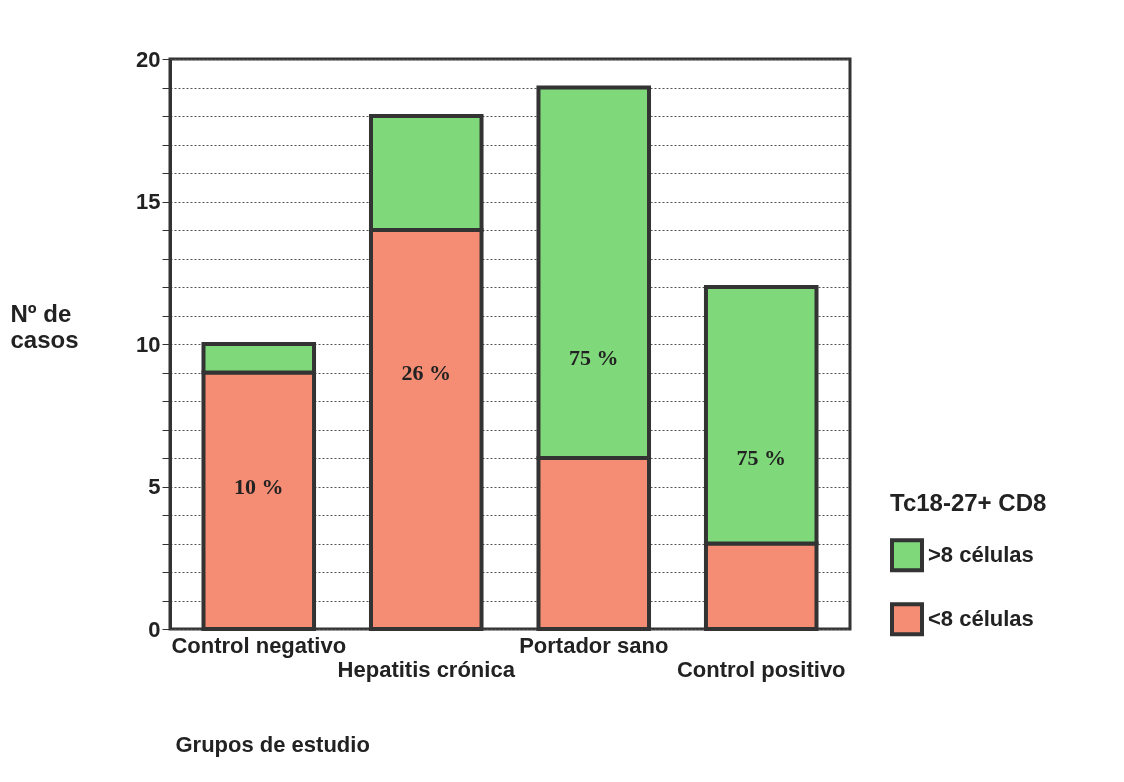 This screenshot has width=1124, height=782. Describe the element at coordinates (426, 372) in the screenshot. I see `annotation: 26 %` at that location.